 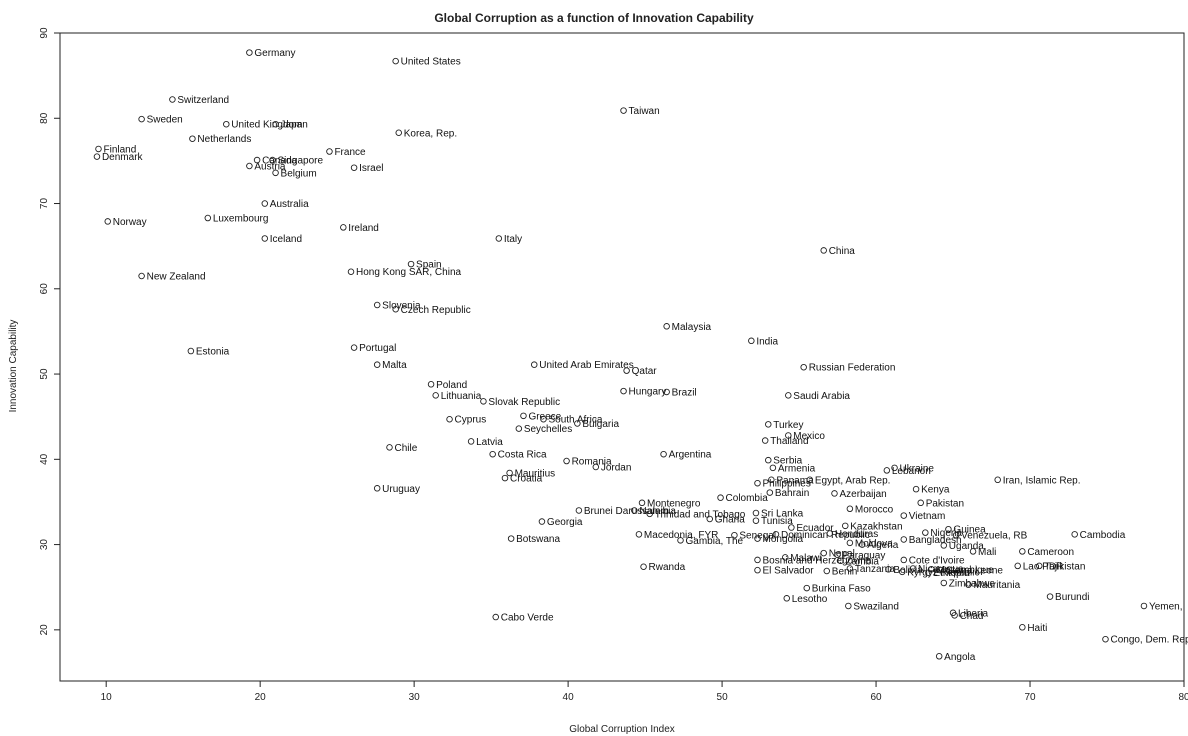 What do you see at coordinates (792, 493) in the screenshot?
I see `point-label: Bahrain` at bounding box center [792, 493].